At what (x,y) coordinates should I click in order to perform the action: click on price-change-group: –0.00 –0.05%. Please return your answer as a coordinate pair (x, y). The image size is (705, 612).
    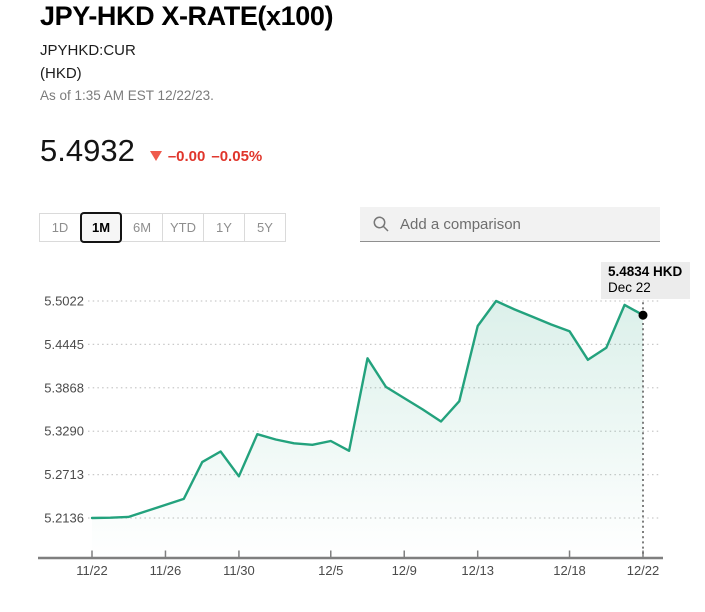
    Looking at the image, I should click on (208, 156).